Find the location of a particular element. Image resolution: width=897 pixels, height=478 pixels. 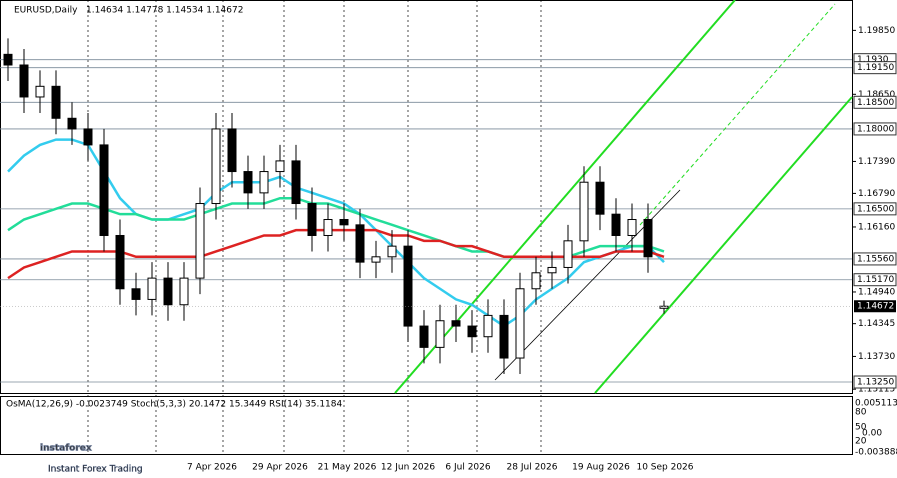

y-tick-label: 1.14345 is located at coordinates (876, 324).